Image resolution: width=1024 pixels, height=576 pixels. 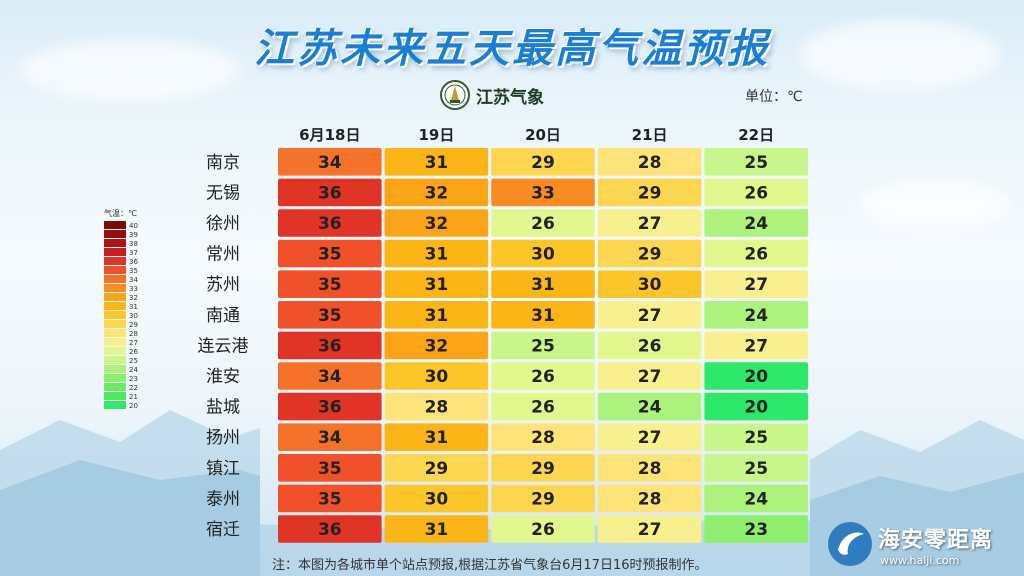 I want to click on legend-row: 38, so click(x=121, y=243).